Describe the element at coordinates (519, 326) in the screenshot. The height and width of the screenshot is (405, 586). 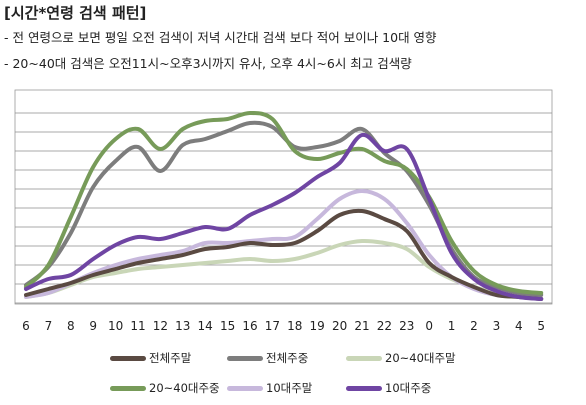
I see `x-tick-label: 4` at that location.